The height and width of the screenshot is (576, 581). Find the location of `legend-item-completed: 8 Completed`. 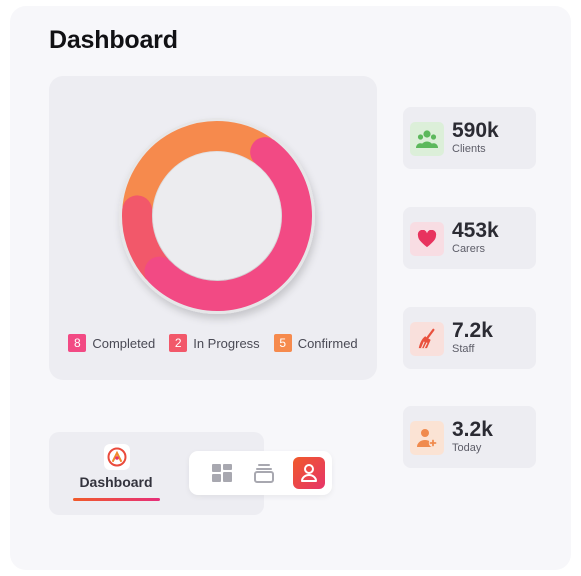

legend-item-completed: 8 Completed is located at coordinates (111, 343).